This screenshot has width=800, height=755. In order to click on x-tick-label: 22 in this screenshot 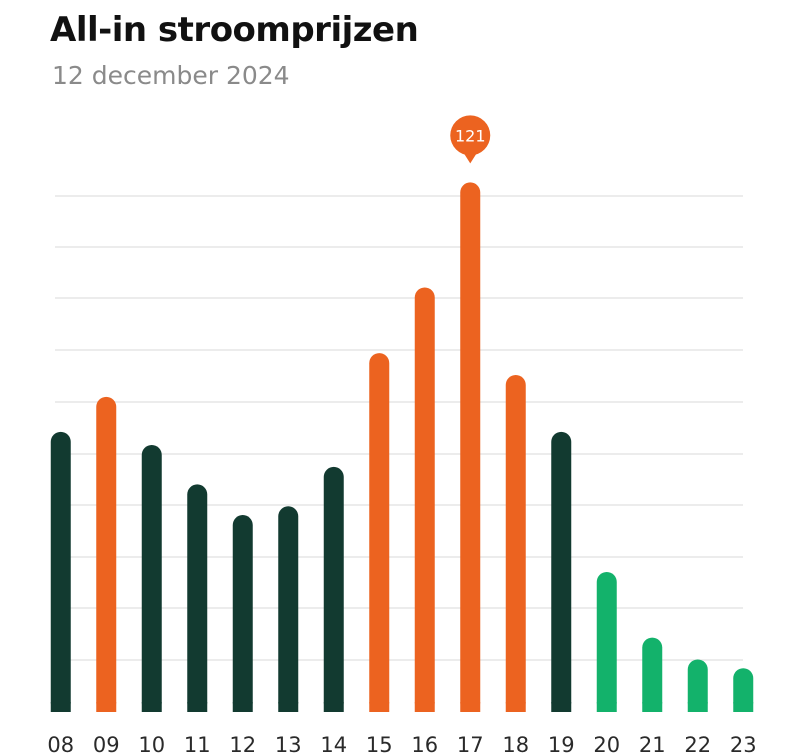, I will do `click(697, 744)`.